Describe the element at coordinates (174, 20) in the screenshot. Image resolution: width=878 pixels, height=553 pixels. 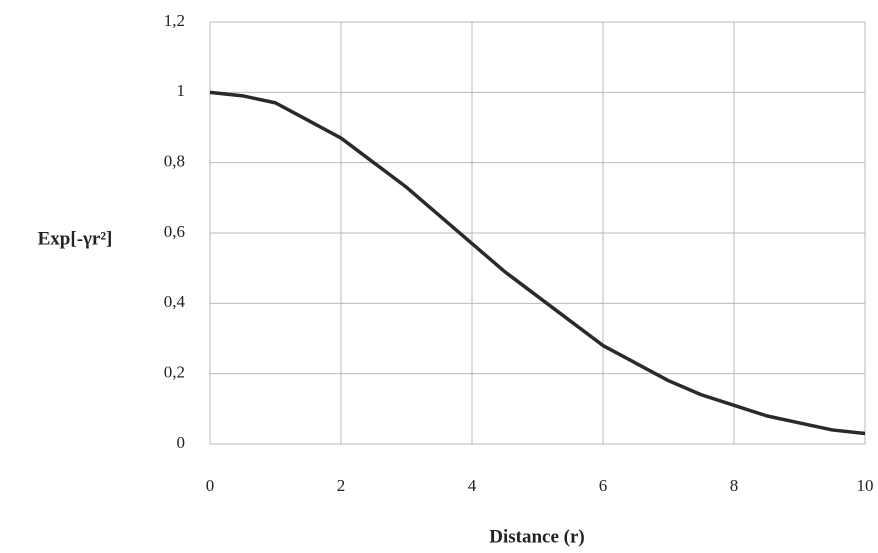
I see `y-tick-label: 1,2` at that location.